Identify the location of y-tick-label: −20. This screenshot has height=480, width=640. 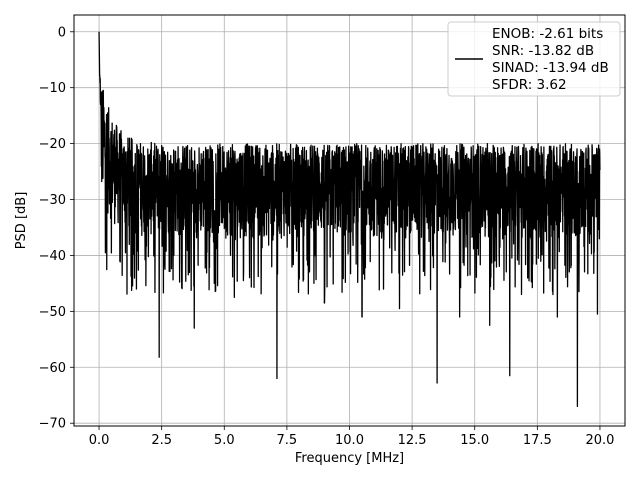
(52, 144).